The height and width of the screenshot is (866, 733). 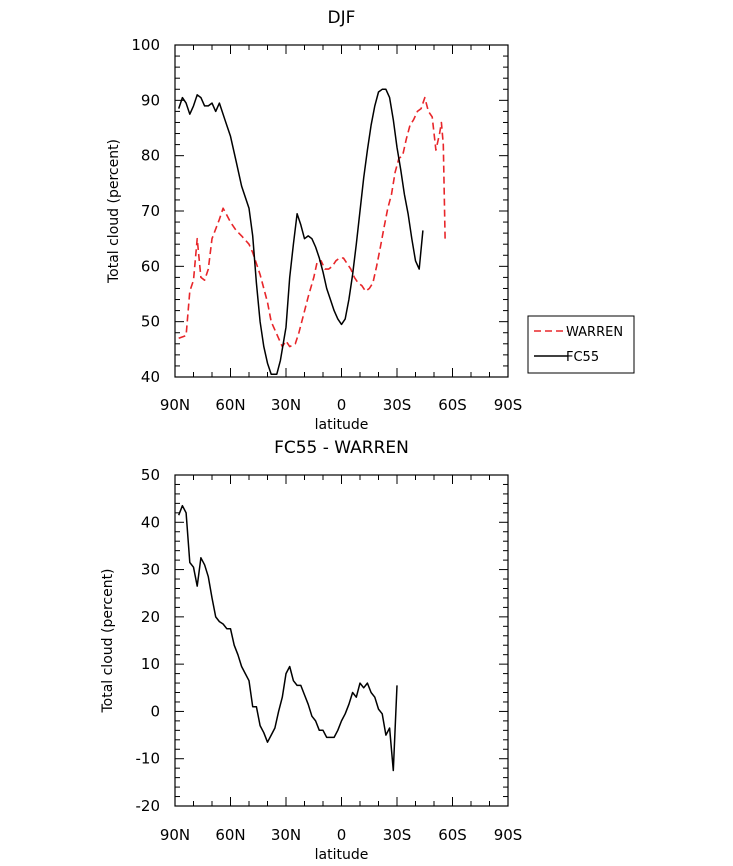 What do you see at coordinates (582, 357) in the screenshot?
I see `legend-entry-fc55: FC55` at bounding box center [582, 357].